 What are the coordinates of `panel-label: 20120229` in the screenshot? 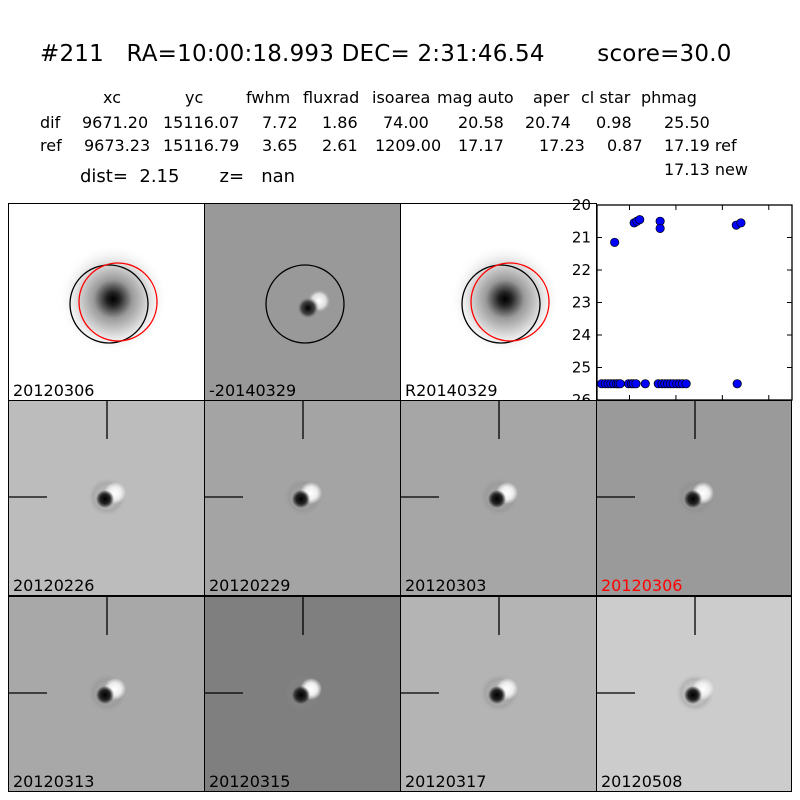 It's located at (250, 585).